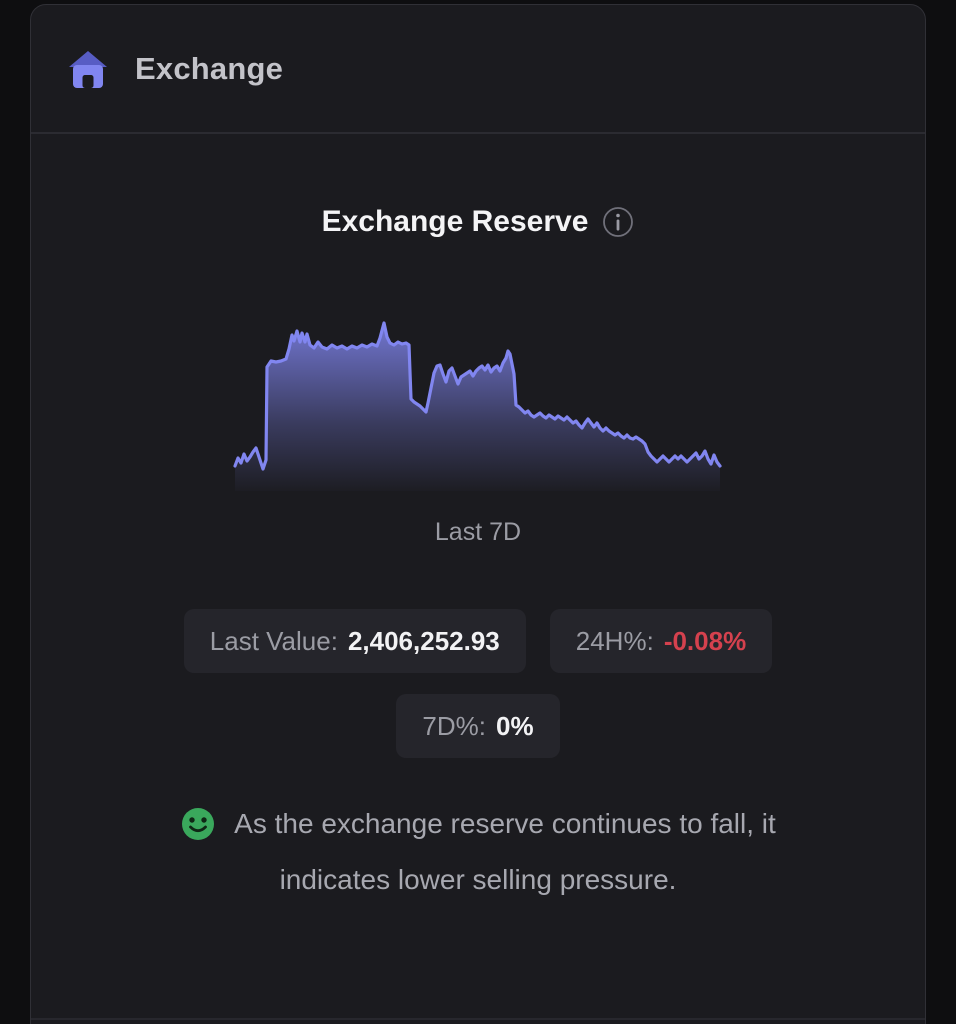 The image size is (956, 1024). I want to click on stats-row-2: 7D%: 0%, so click(478, 726).